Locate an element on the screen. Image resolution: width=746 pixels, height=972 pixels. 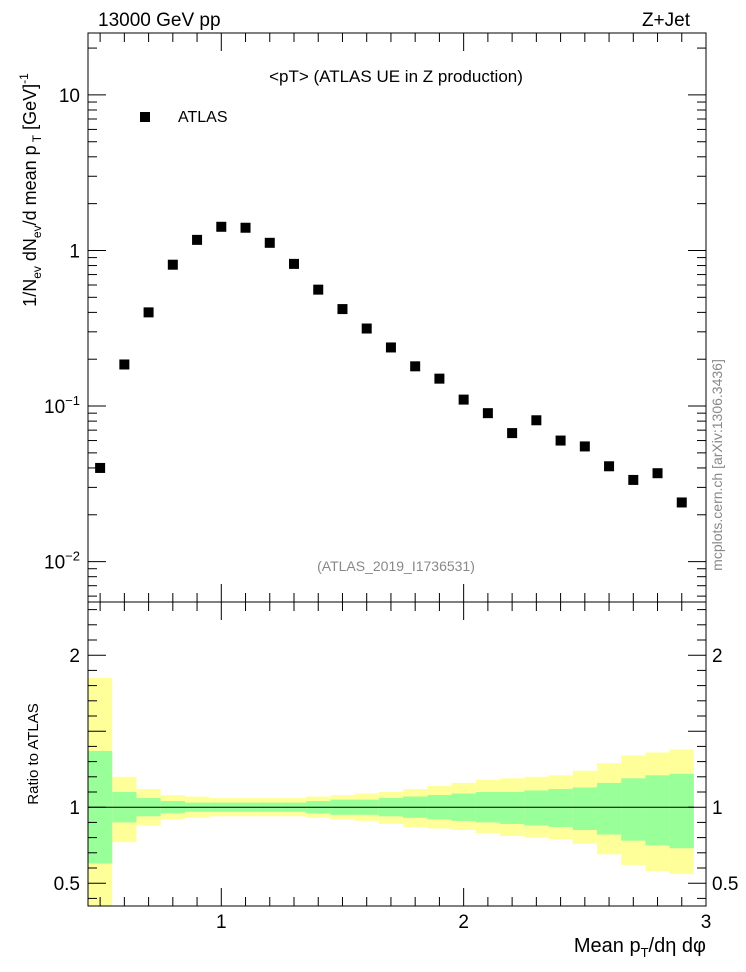
legend-label-atlas: ATLAS is located at coordinates (203, 117).